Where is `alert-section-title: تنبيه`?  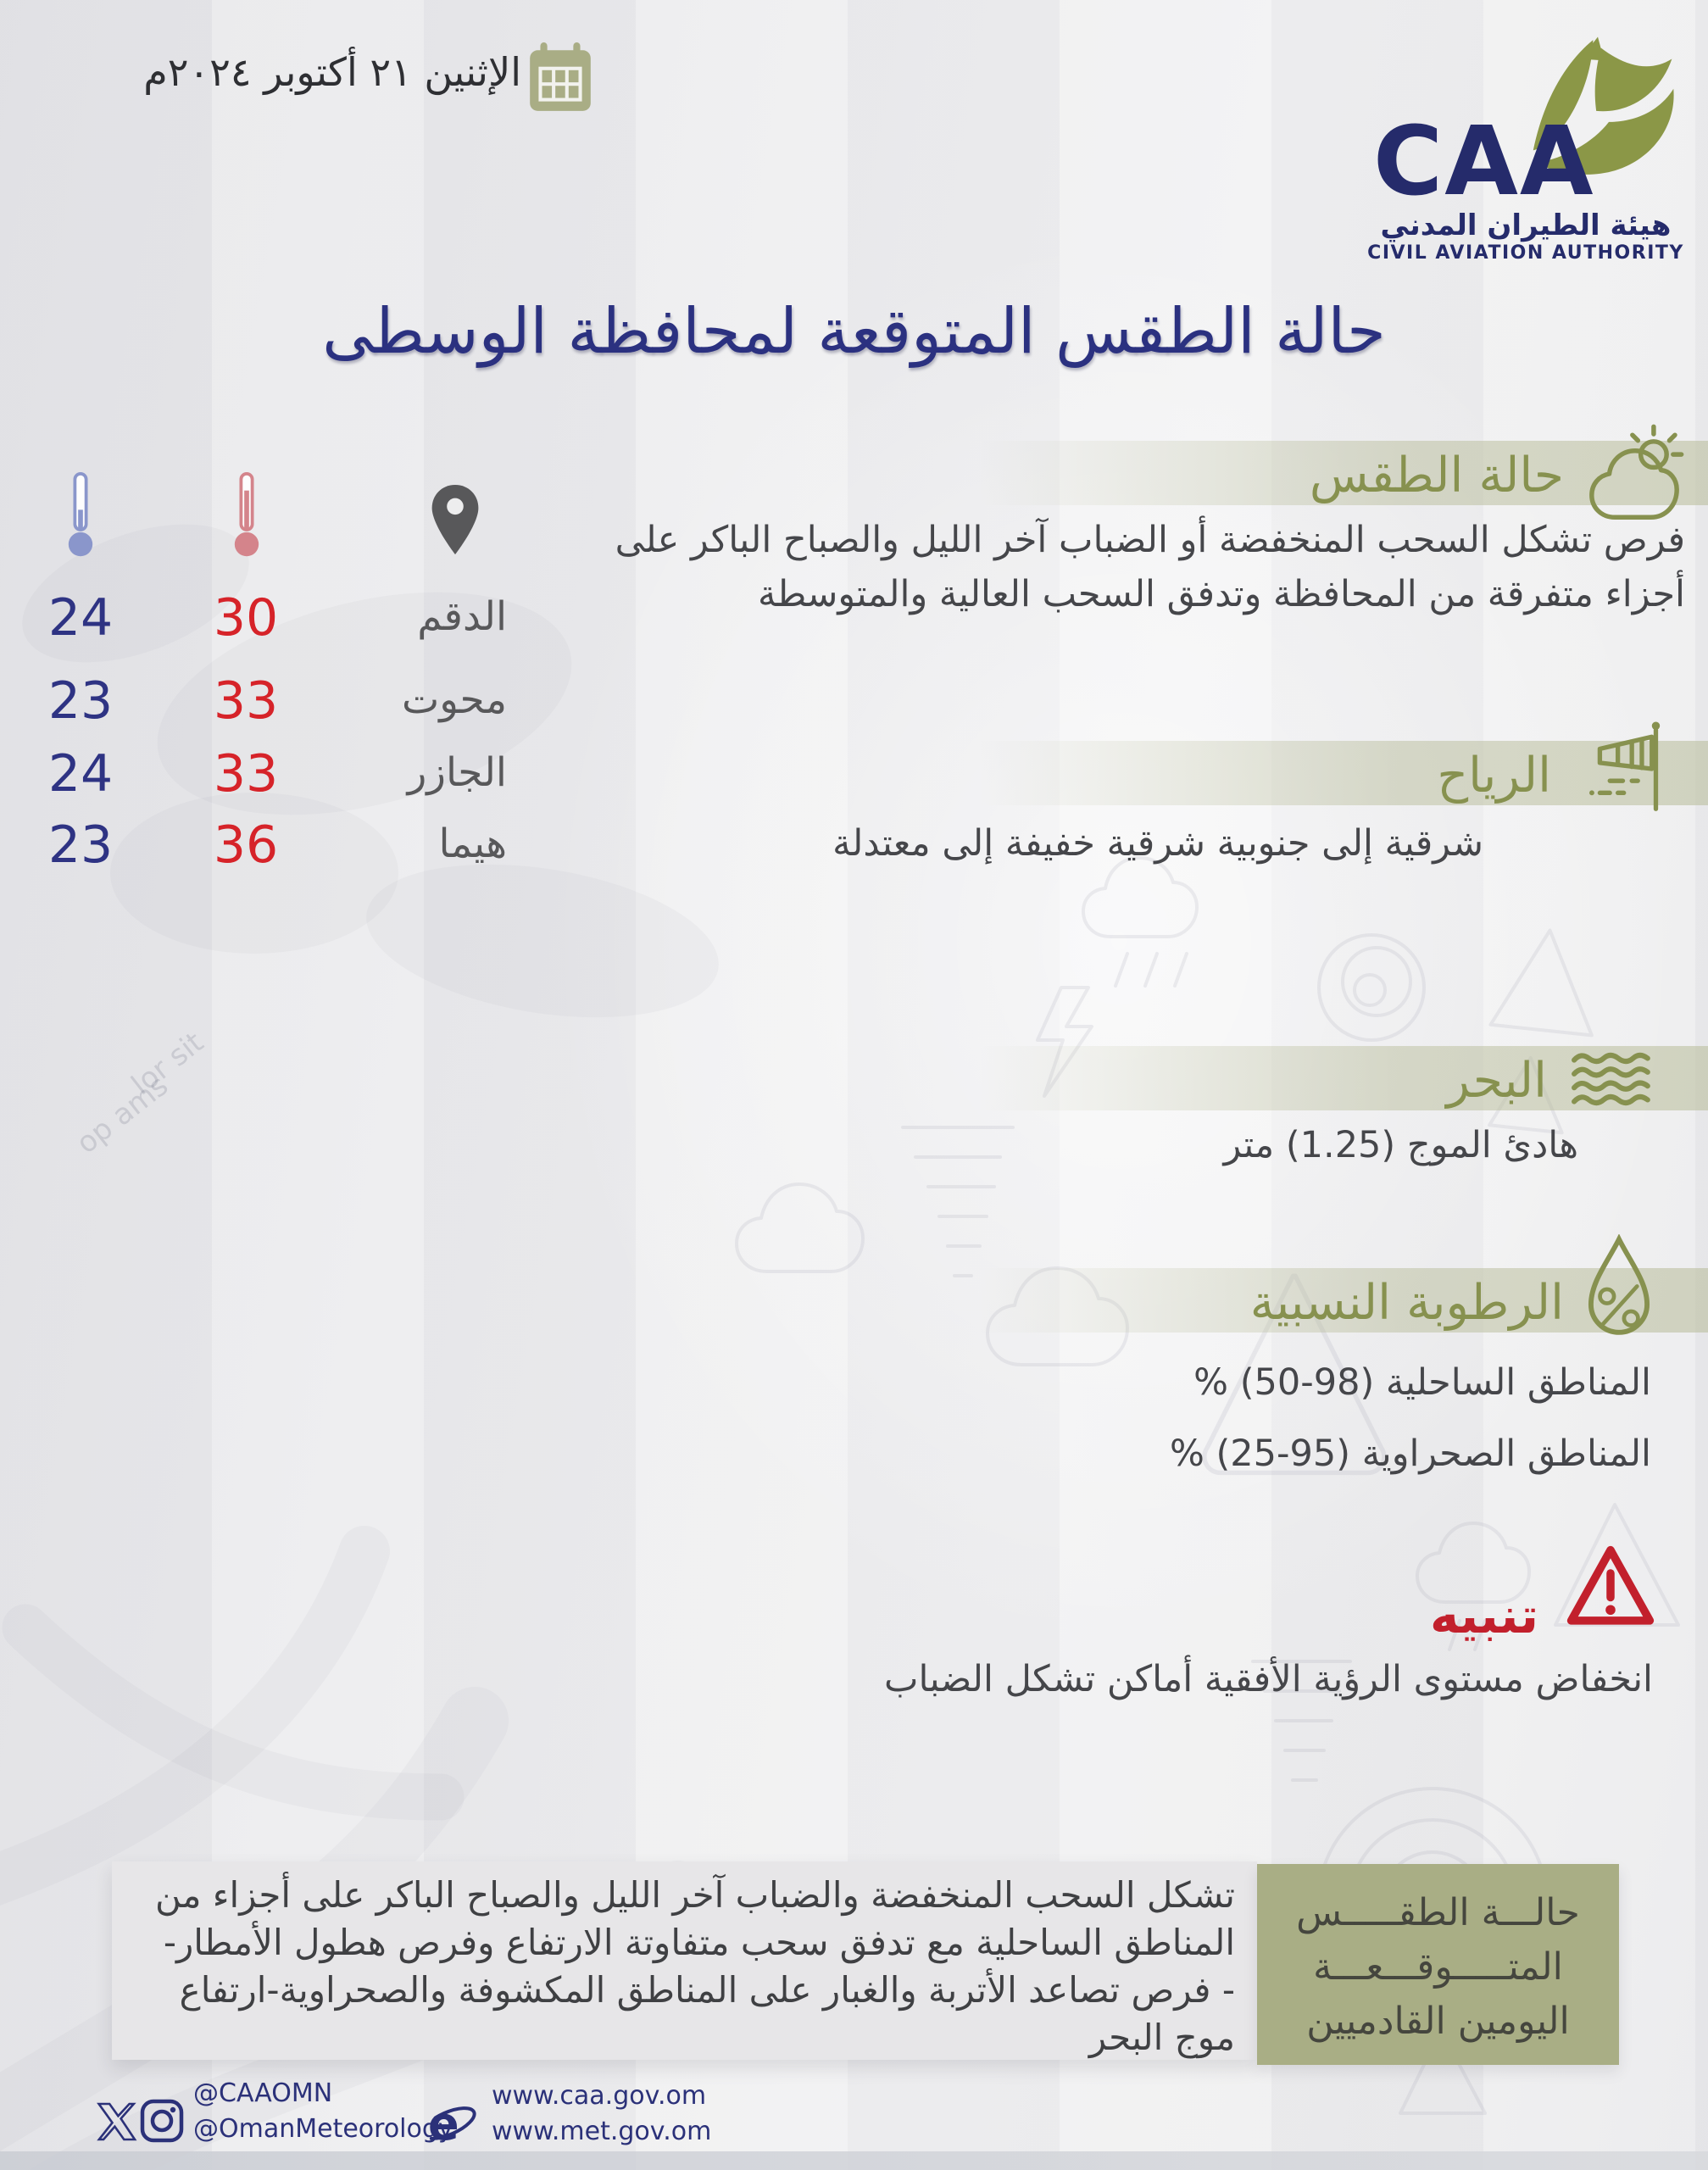
alert-section-title: تنبيه is located at coordinates (1484, 1615).